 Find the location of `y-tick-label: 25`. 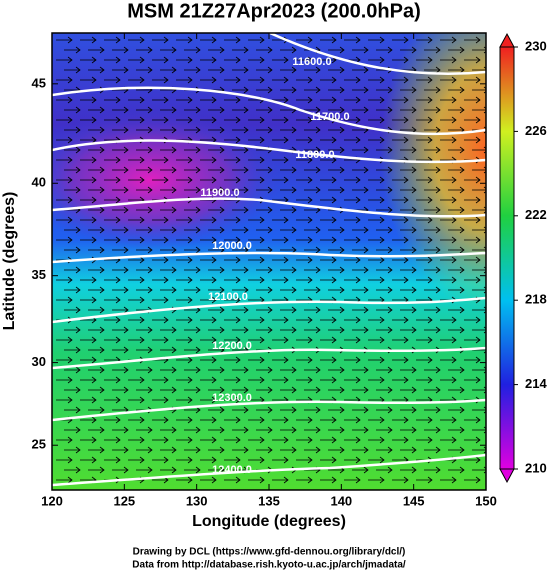

y-tick-label: 25 is located at coordinates (39, 444).